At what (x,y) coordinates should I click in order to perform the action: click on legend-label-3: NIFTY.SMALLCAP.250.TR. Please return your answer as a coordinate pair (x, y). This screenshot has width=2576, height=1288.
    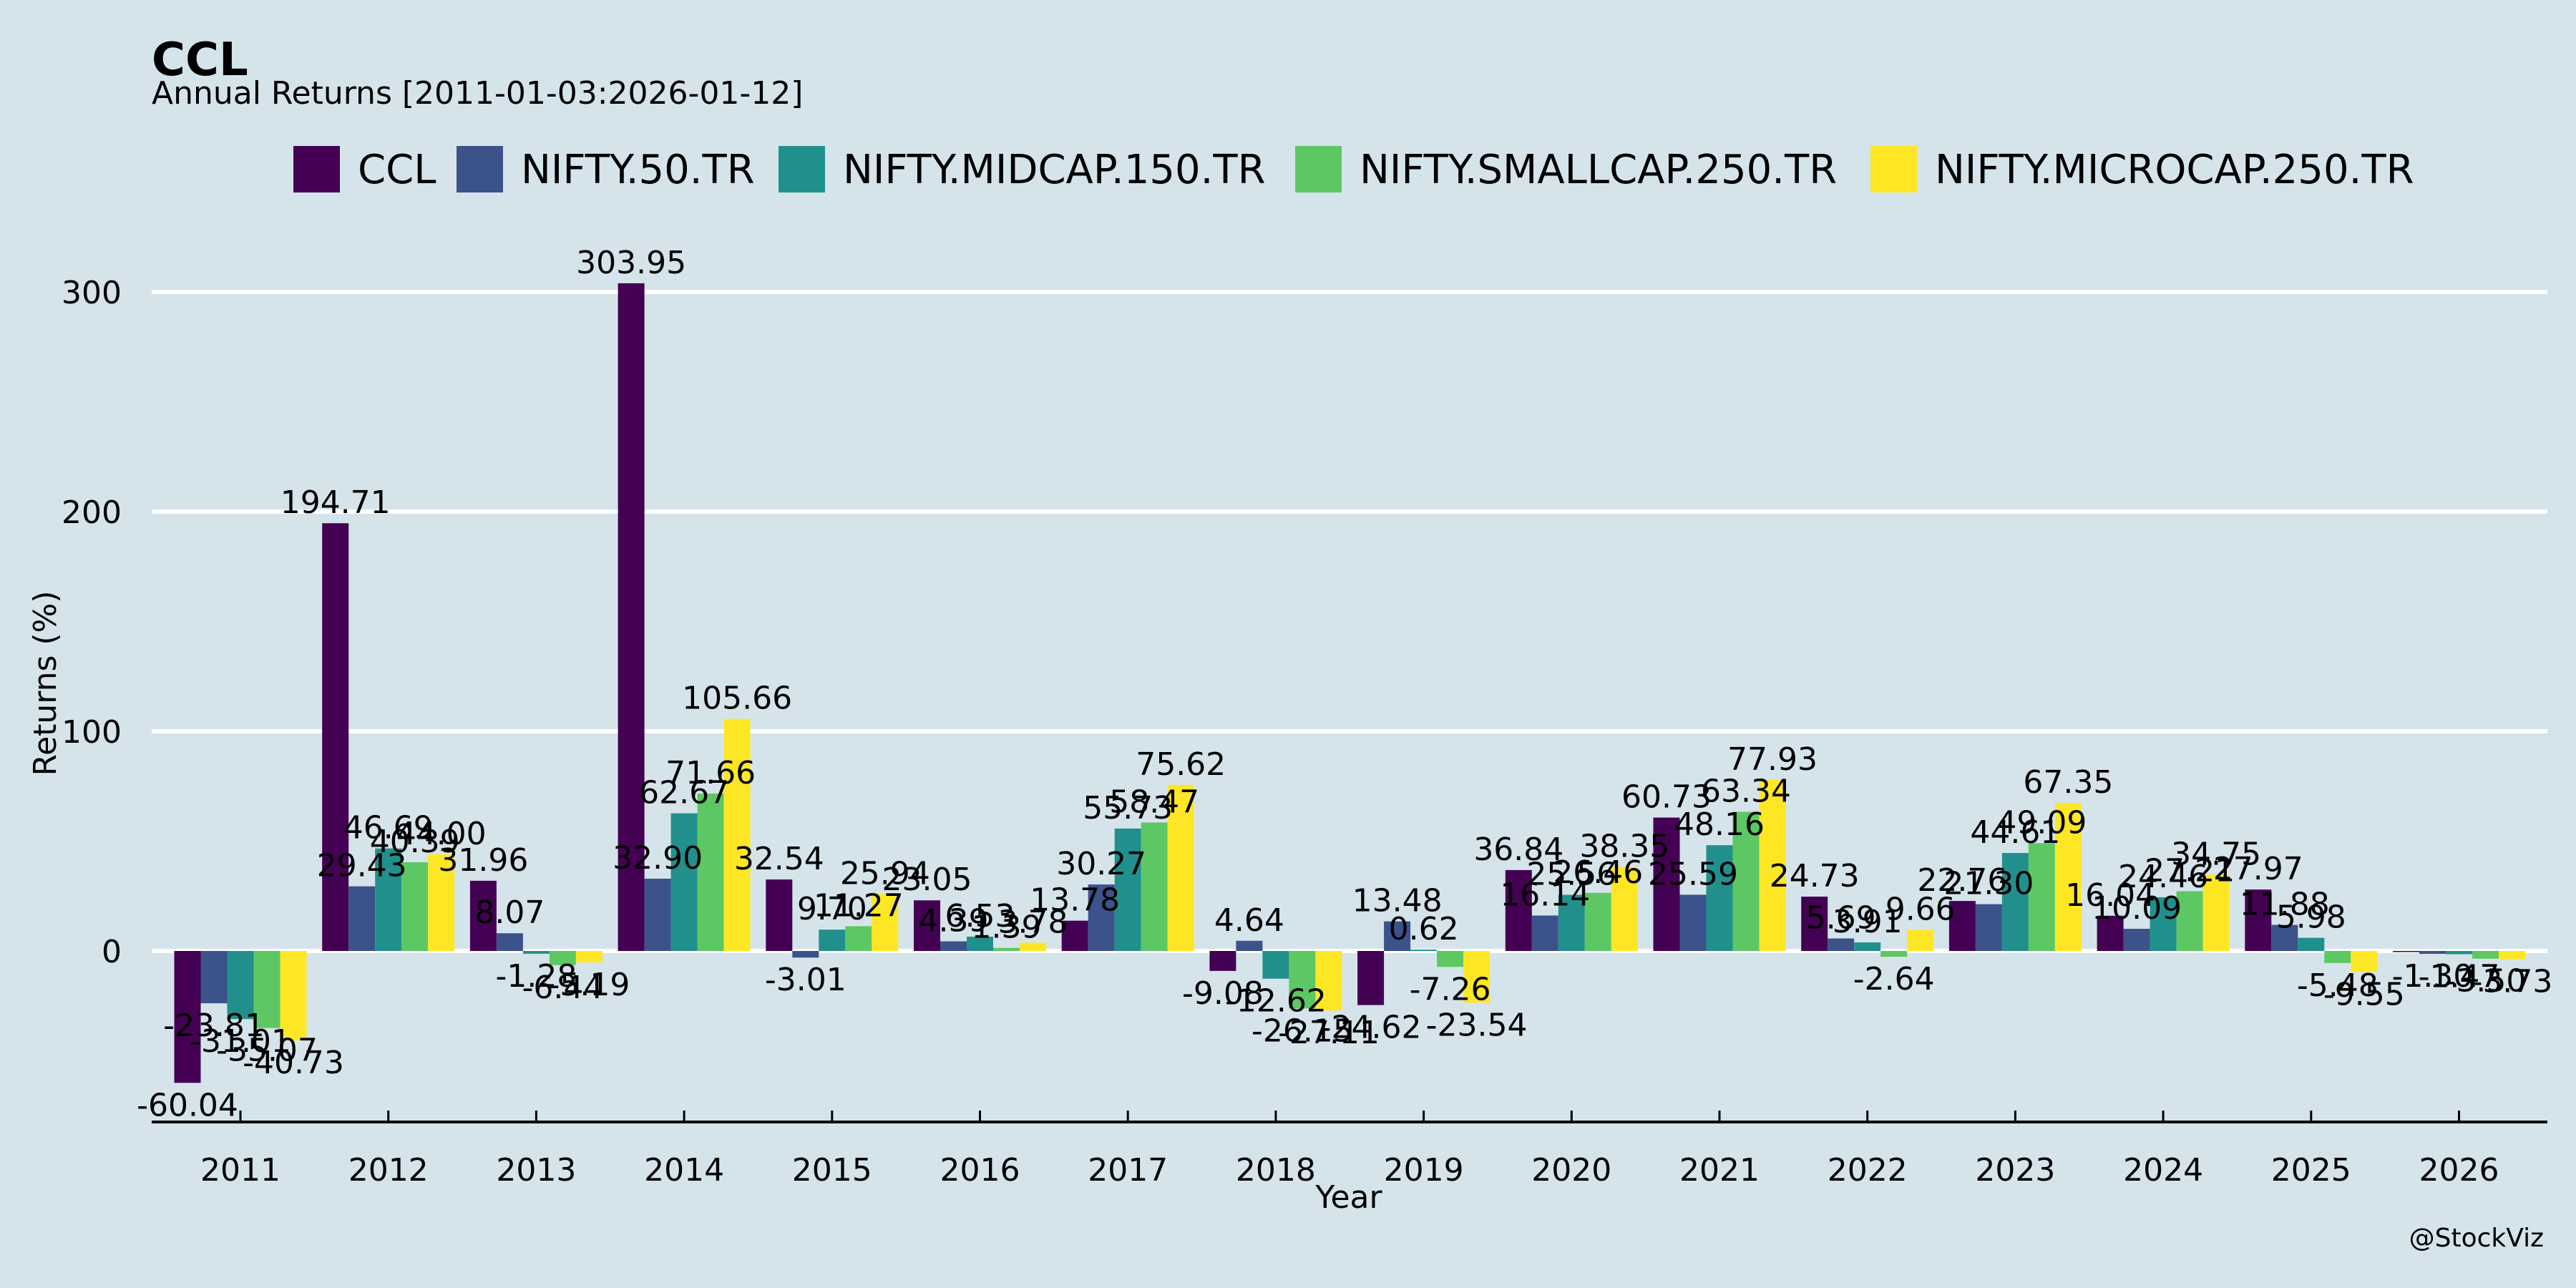
    Looking at the image, I should click on (1598, 170).